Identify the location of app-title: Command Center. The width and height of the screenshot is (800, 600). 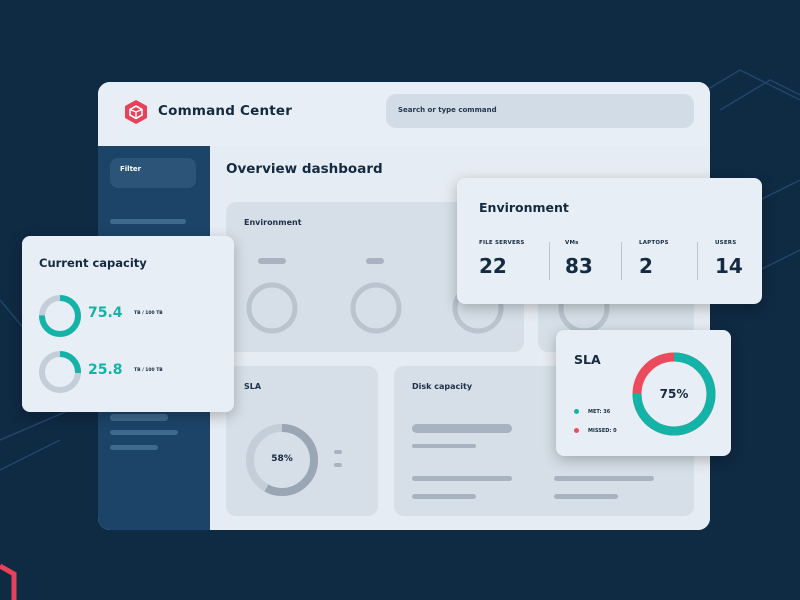
(225, 111).